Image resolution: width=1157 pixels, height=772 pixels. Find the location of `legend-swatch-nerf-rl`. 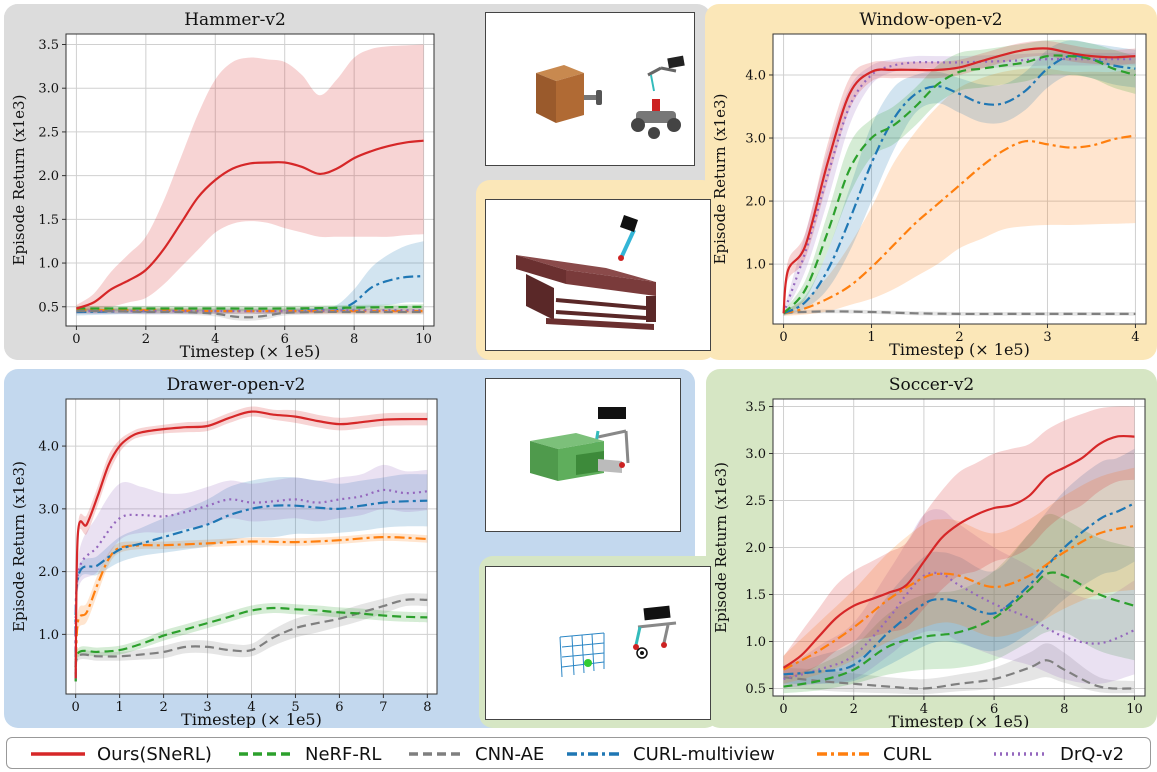

legend-swatch-nerf-rl is located at coordinates (266, 754).